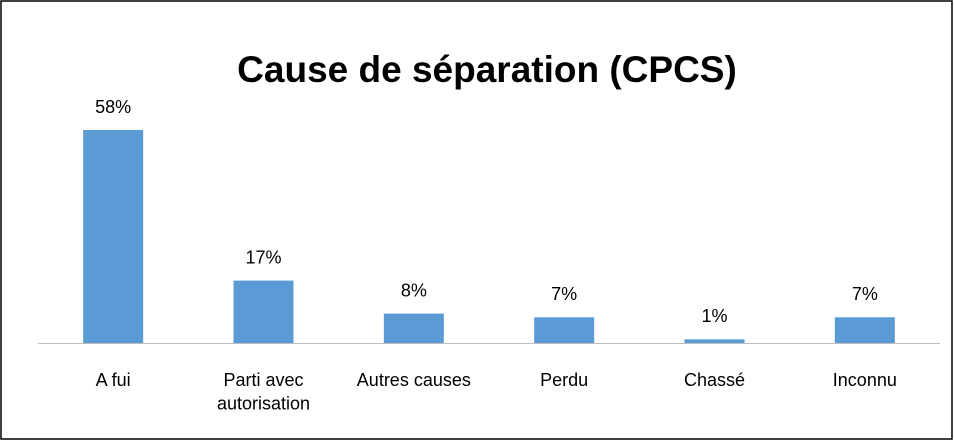 This screenshot has height=441, width=954. What do you see at coordinates (487, 69) in the screenshot?
I see `chart-title: Cause de séparation (CPCS)` at bounding box center [487, 69].